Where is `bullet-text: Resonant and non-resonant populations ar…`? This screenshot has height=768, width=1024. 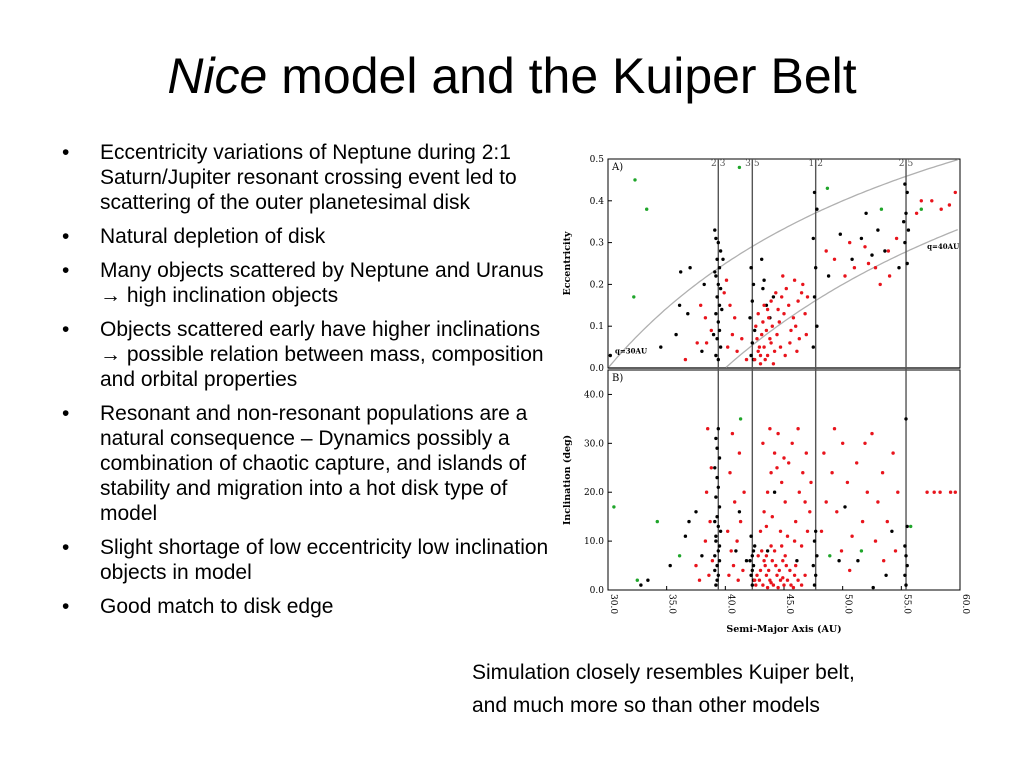
bullet-text: Resonant and non-resonant populations ar… is located at coordinates (314, 463).